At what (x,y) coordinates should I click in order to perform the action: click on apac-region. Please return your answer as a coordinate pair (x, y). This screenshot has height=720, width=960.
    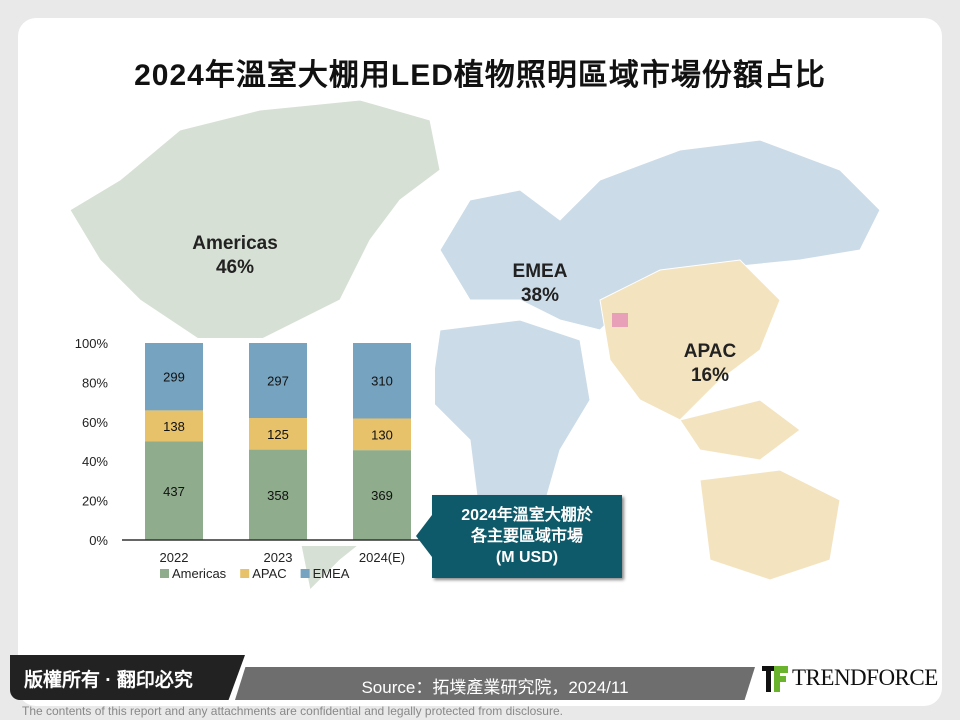
    Looking at the image, I should click on (720, 420).